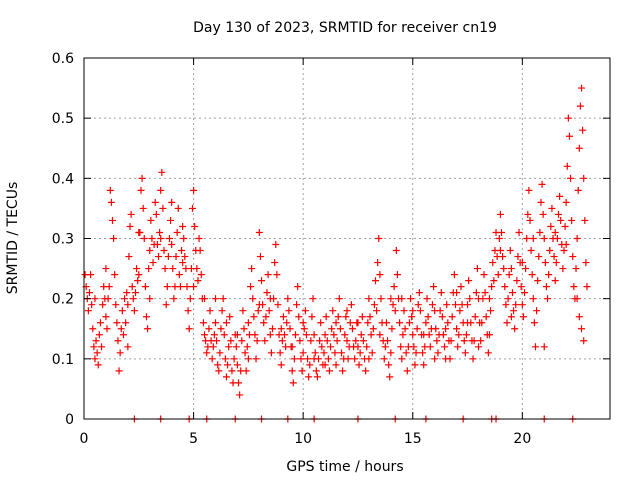  I want to click on x-tick-label: 10, so click(303, 439).